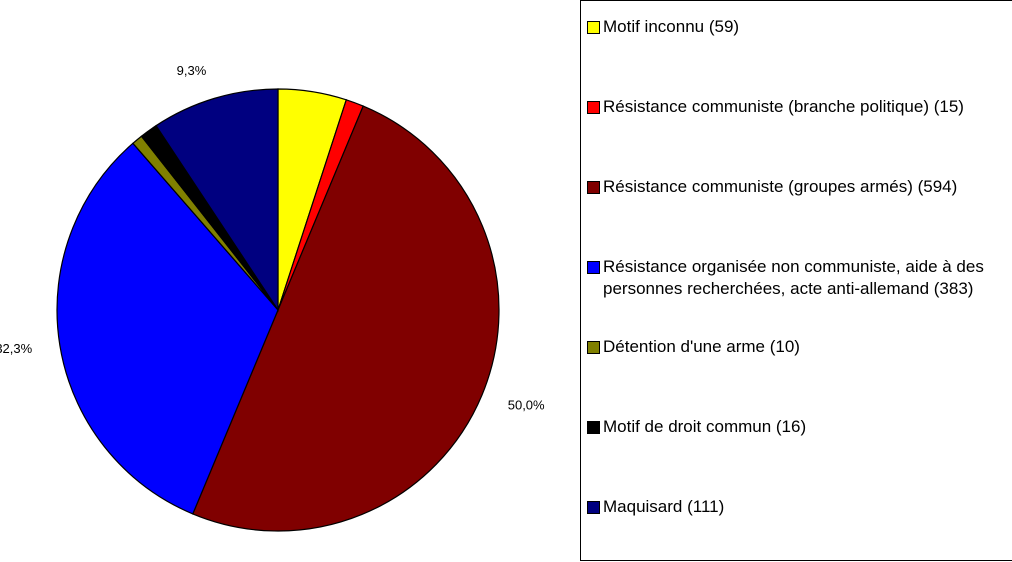 The width and height of the screenshot is (1012, 562). I want to click on data-label: 32,3%, so click(16, 348).